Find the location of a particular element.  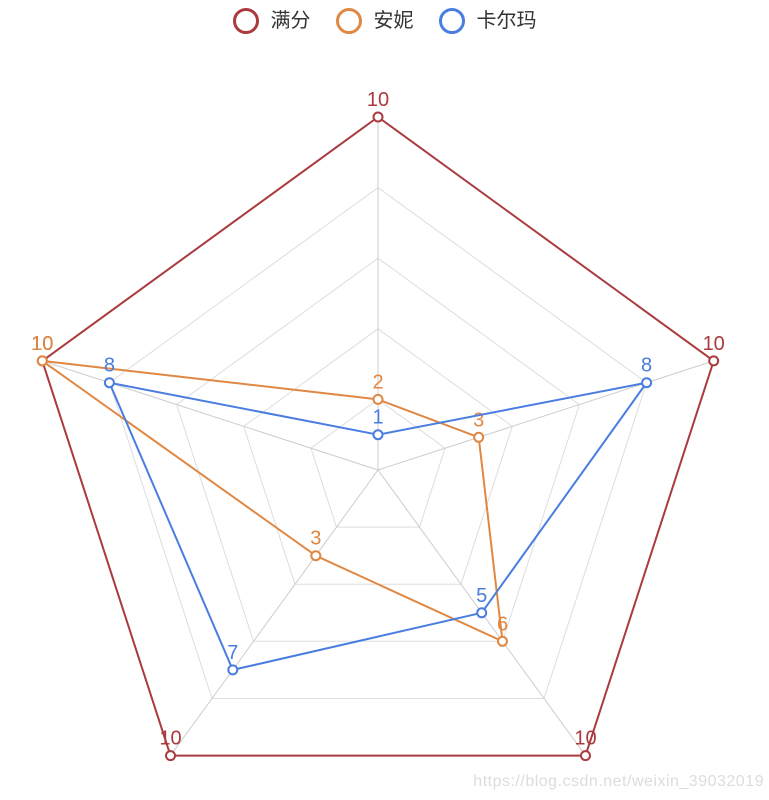

data-label: 7 is located at coordinates (232, 653).